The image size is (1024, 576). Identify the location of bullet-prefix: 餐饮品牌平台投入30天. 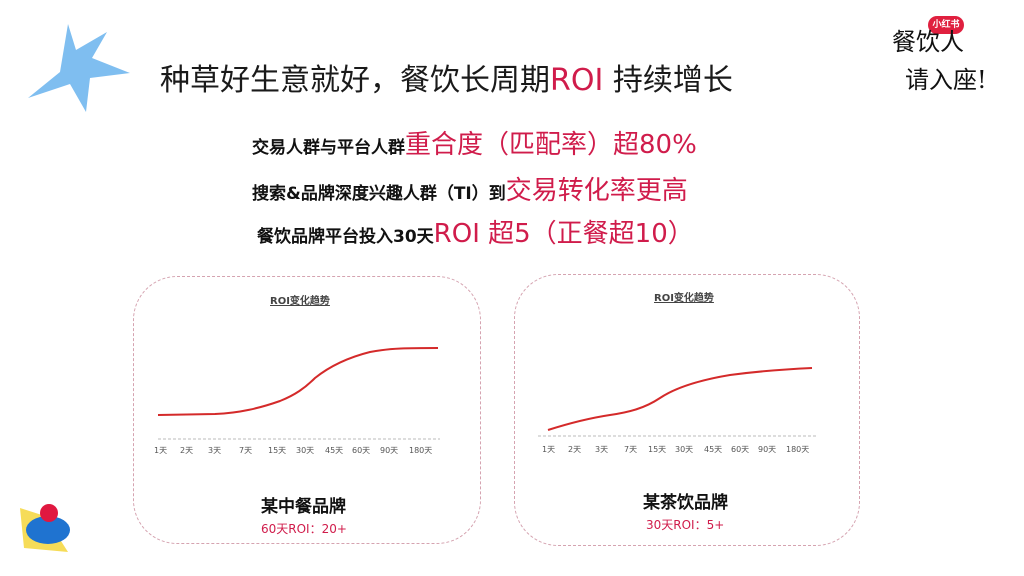
(345, 237).